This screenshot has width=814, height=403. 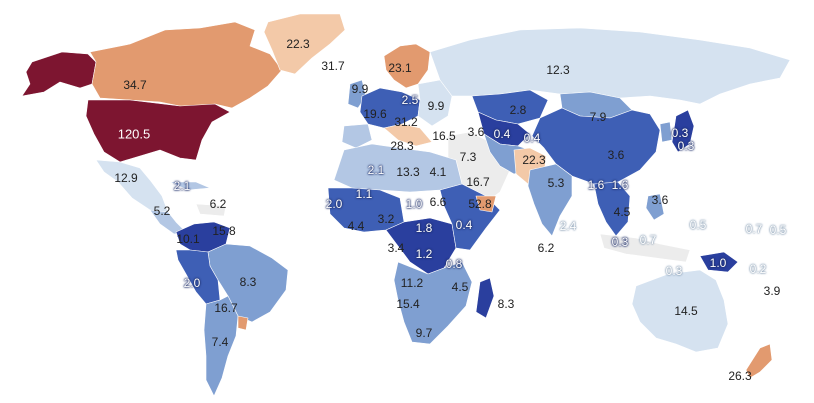 What do you see at coordinates (468, 157) in the screenshot?
I see `region-value-label: 7.3` at bounding box center [468, 157].